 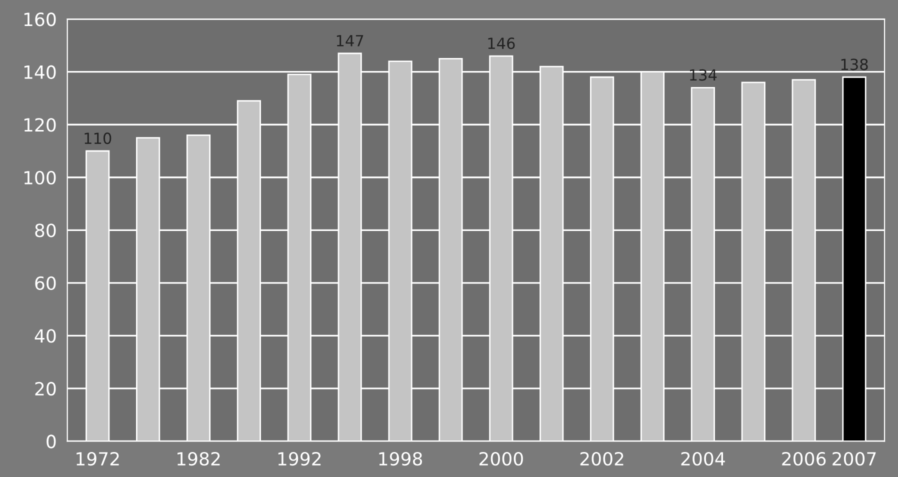 What do you see at coordinates (40, 72) in the screenshot?
I see `y-tick-label: 140` at bounding box center [40, 72].